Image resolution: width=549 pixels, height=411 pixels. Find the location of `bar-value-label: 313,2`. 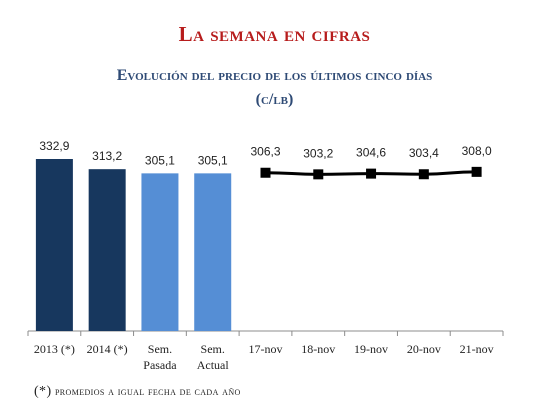

bar-value-label: 313,2 is located at coordinates (107, 156).